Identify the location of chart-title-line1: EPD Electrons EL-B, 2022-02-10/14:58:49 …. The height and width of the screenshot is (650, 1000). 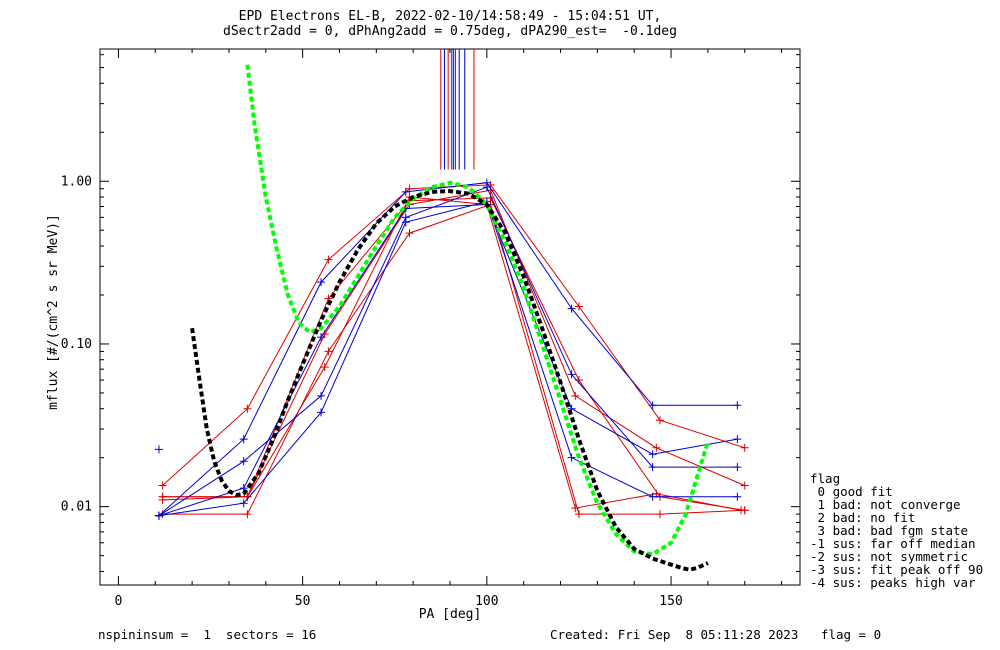
(450, 16).